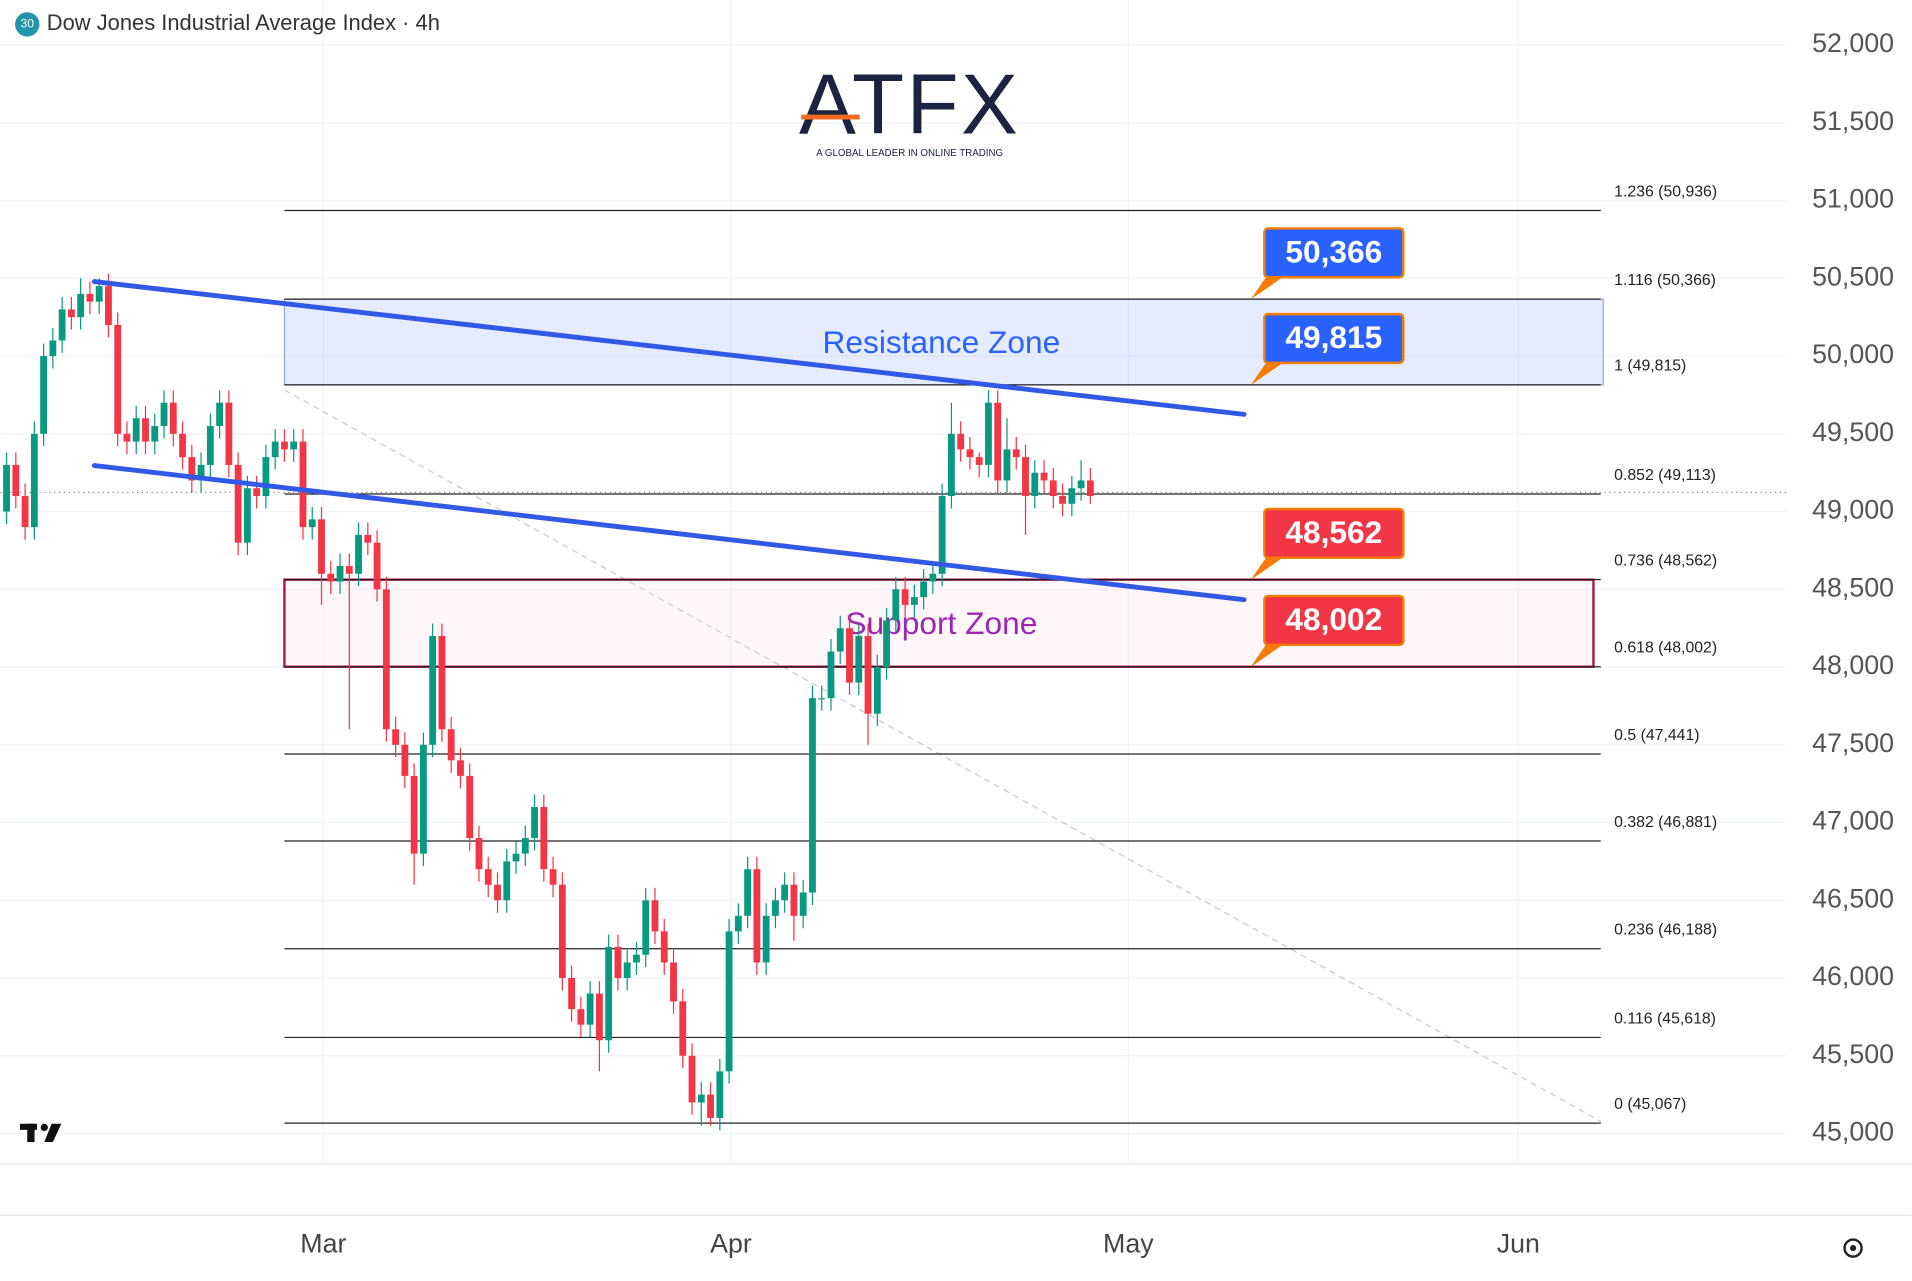 This screenshot has height=1281, width=1912. I want to click on fib-label: 1.116 (50,366), so click(1665, 280).